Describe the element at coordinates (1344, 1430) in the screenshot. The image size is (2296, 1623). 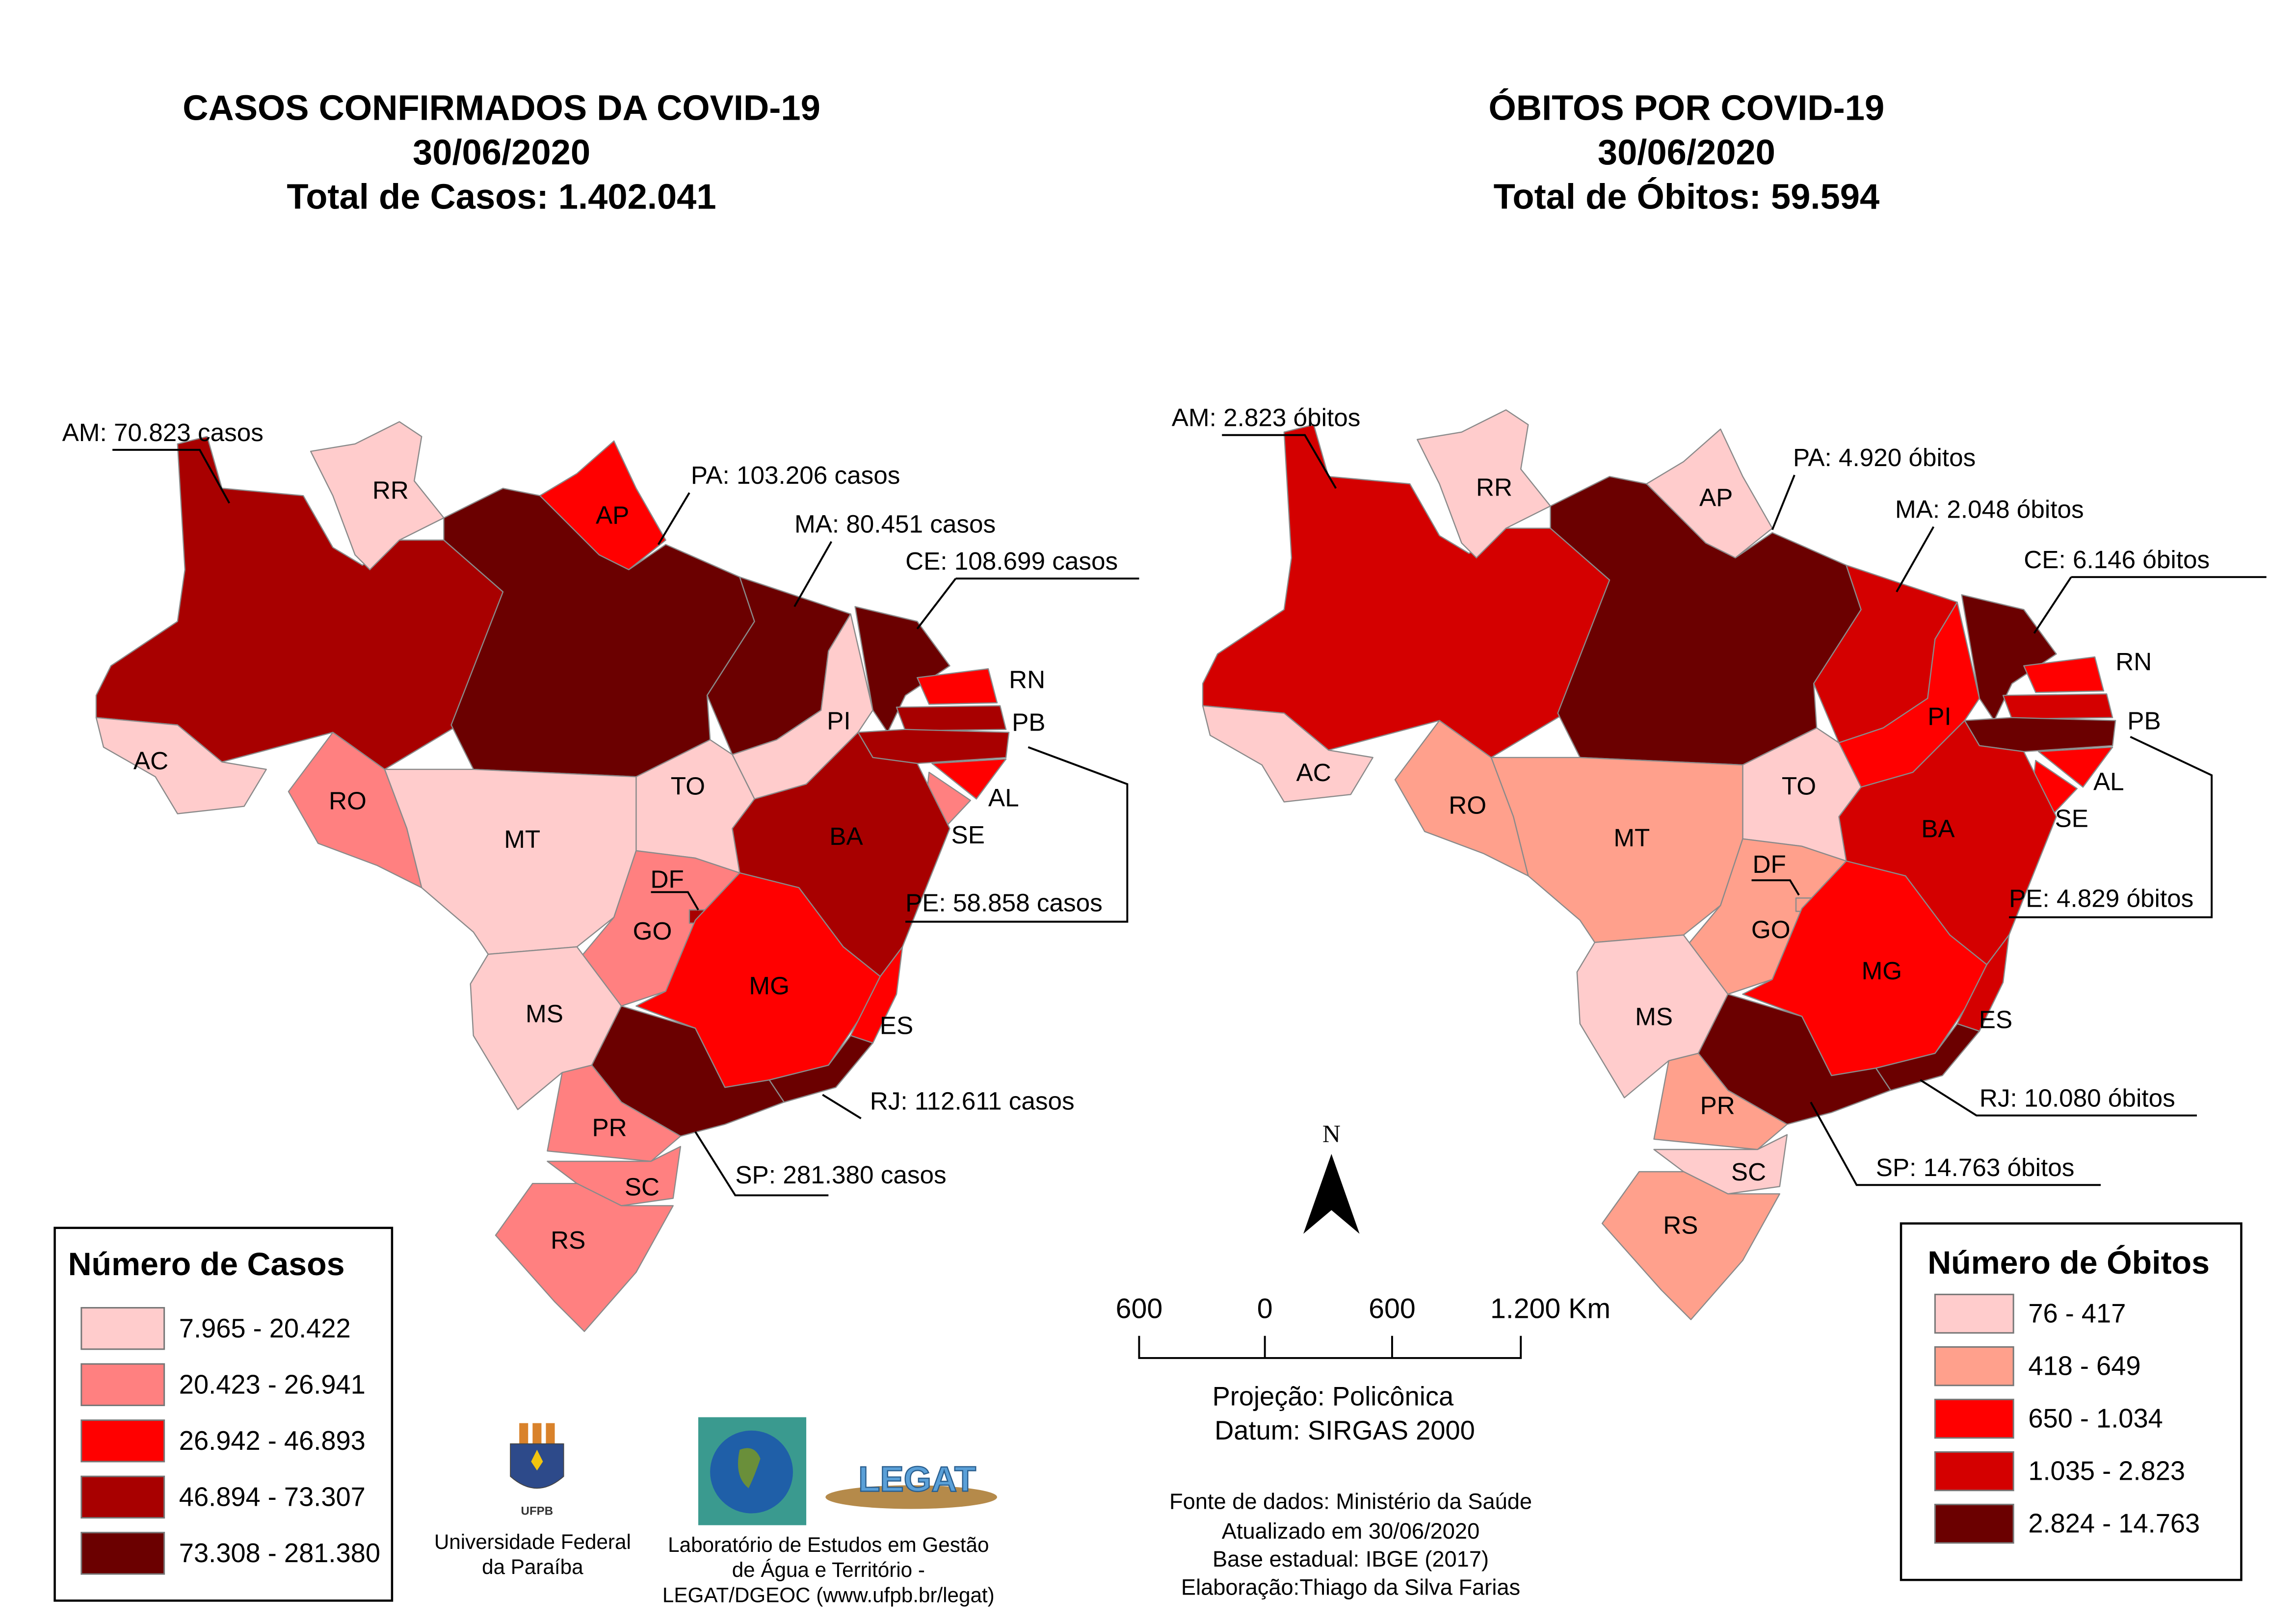
I see `datum-text: Datum: SIRGAS 2000` at that location.